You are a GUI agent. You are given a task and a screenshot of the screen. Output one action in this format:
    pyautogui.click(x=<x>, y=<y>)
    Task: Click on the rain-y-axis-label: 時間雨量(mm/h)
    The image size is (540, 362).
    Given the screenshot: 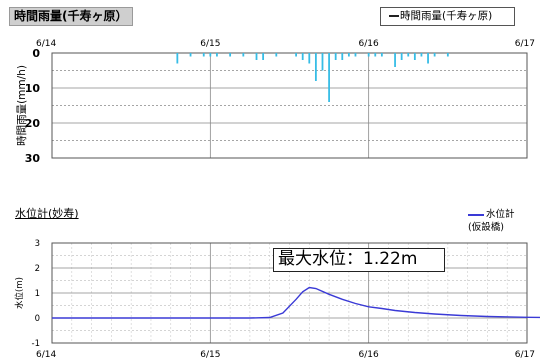 What is the action you would take?
    pyautogui.click(x=22, y=105)
    